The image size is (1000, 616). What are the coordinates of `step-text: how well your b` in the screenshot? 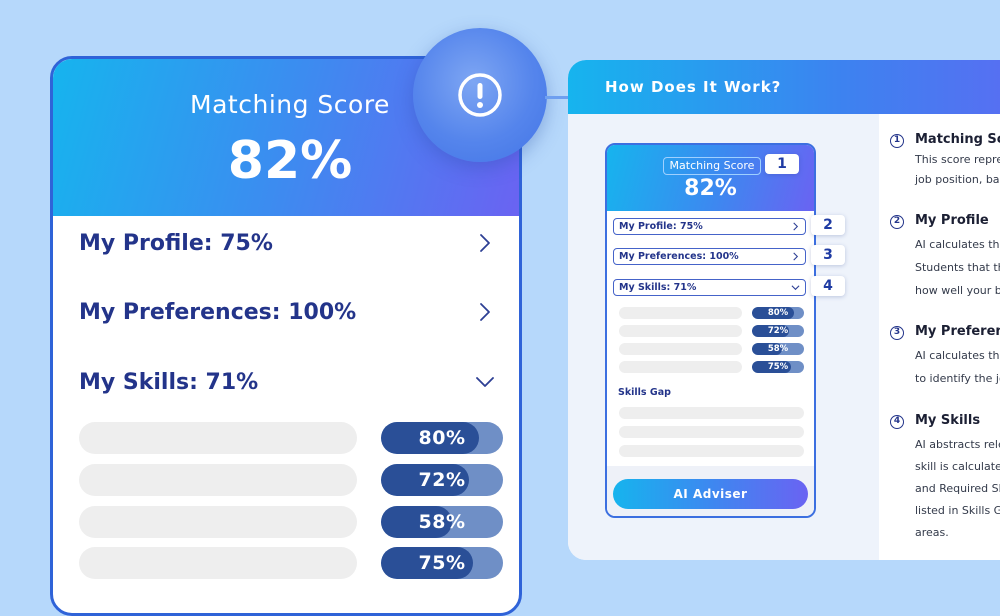 It's located at (957, 290).